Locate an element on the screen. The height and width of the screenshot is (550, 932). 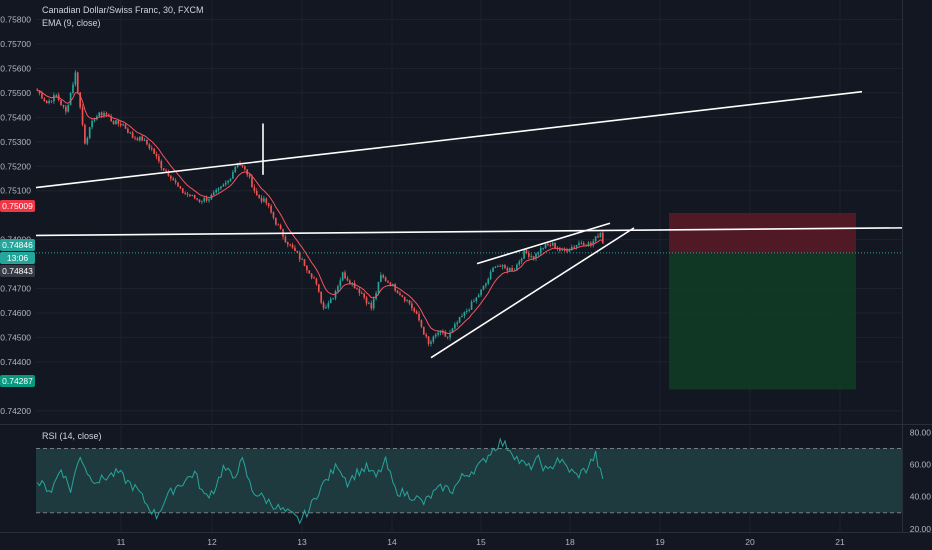
price-tick-label: 0.74400 is located at coordinates (15, 362).